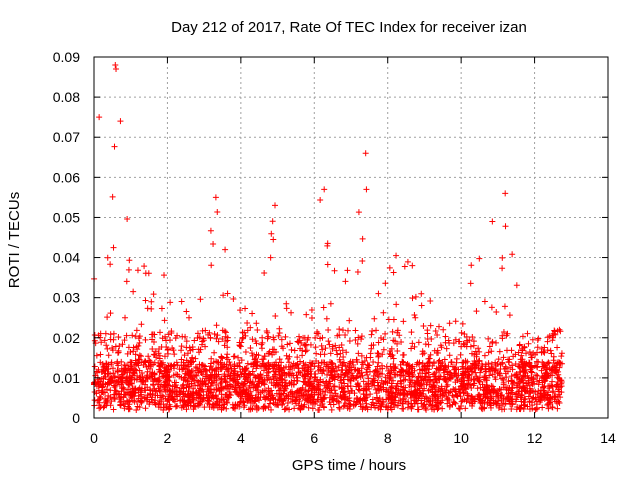 This screenshot has height=480, width=640. I want to click on y-tick-label: 0.02, so click(66, 338).